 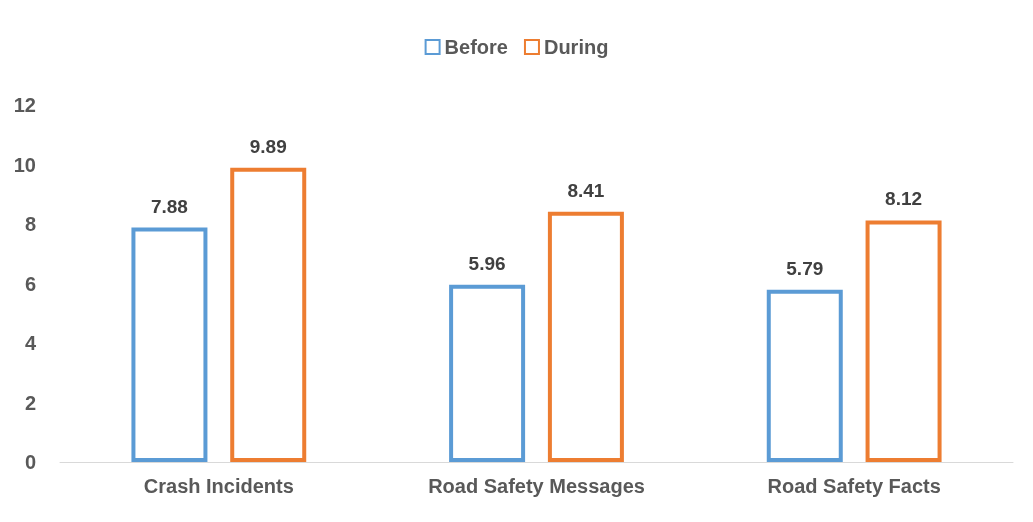 I want to click on data-label: 7.88, so click(x=169, y=206).